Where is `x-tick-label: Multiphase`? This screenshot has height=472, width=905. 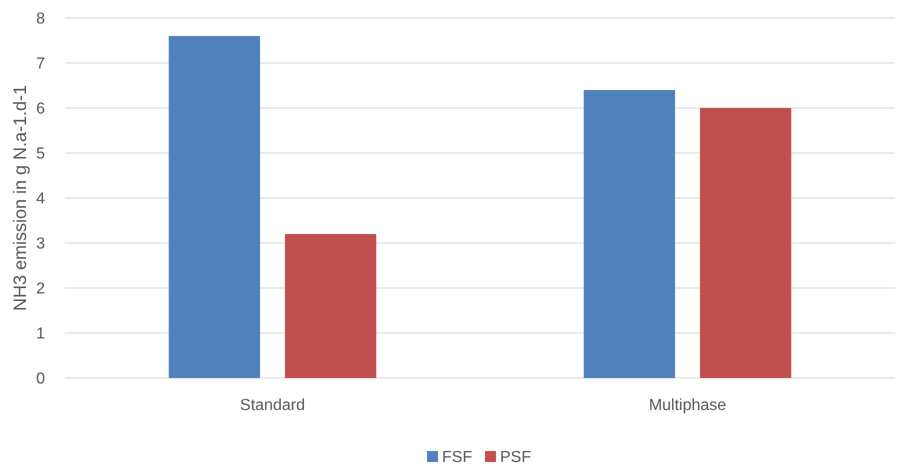 x-tick-label: Multiphase is located at coordinates (687, 405).